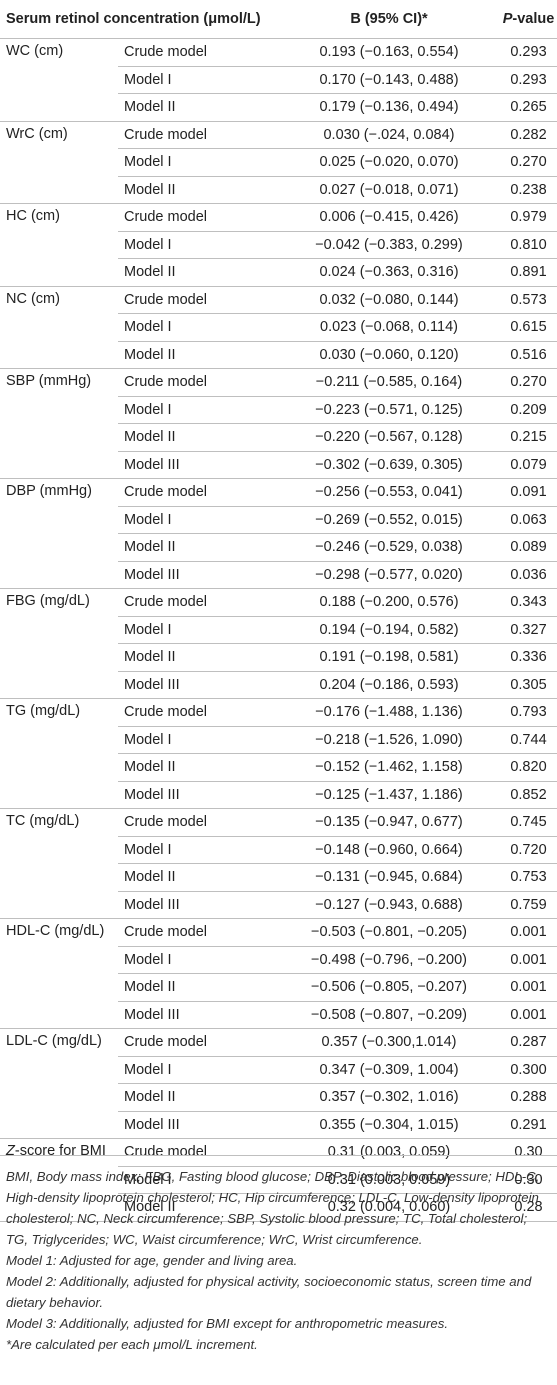  I want to click on p-value: 0.573, so click(528, 300).